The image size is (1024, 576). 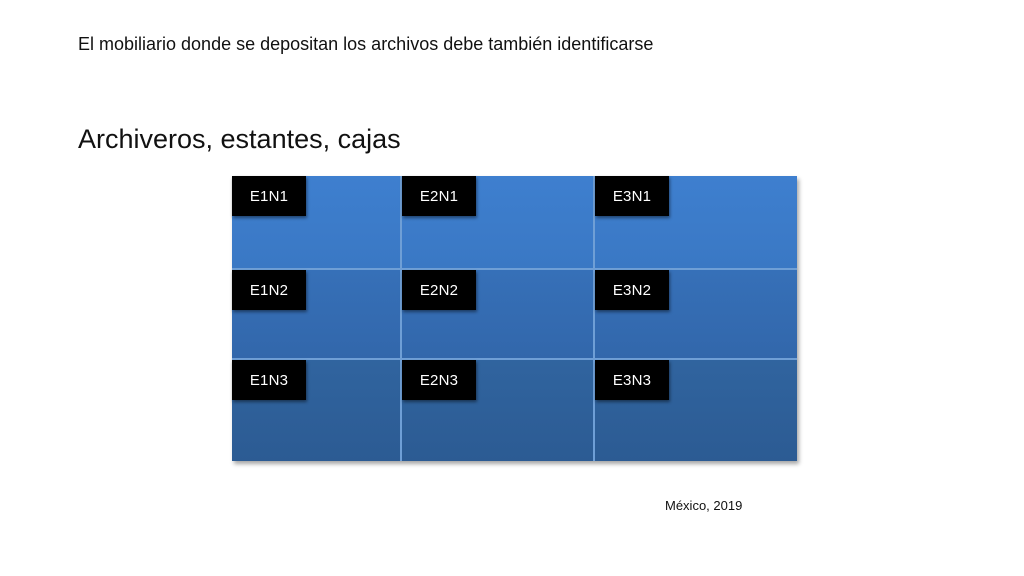 I want to click on shelf-cell-e1n3: E1N3, so click(x=317, y=410).